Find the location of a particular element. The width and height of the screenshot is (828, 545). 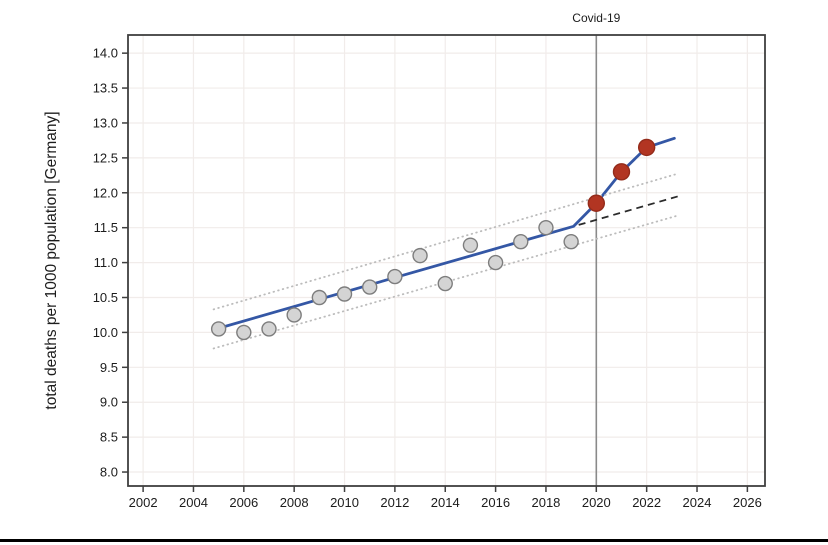

series-prediction-band-upper is located at coordinates (445, 242).